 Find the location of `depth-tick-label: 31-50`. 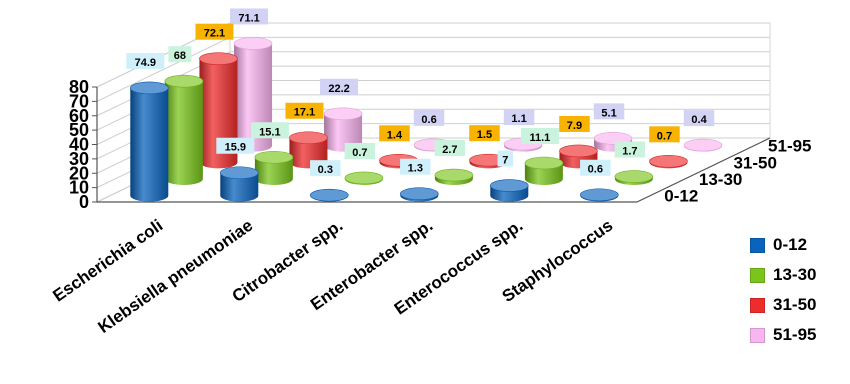

depth-tick-label: 31-50 is located at coordinates (754, 162).